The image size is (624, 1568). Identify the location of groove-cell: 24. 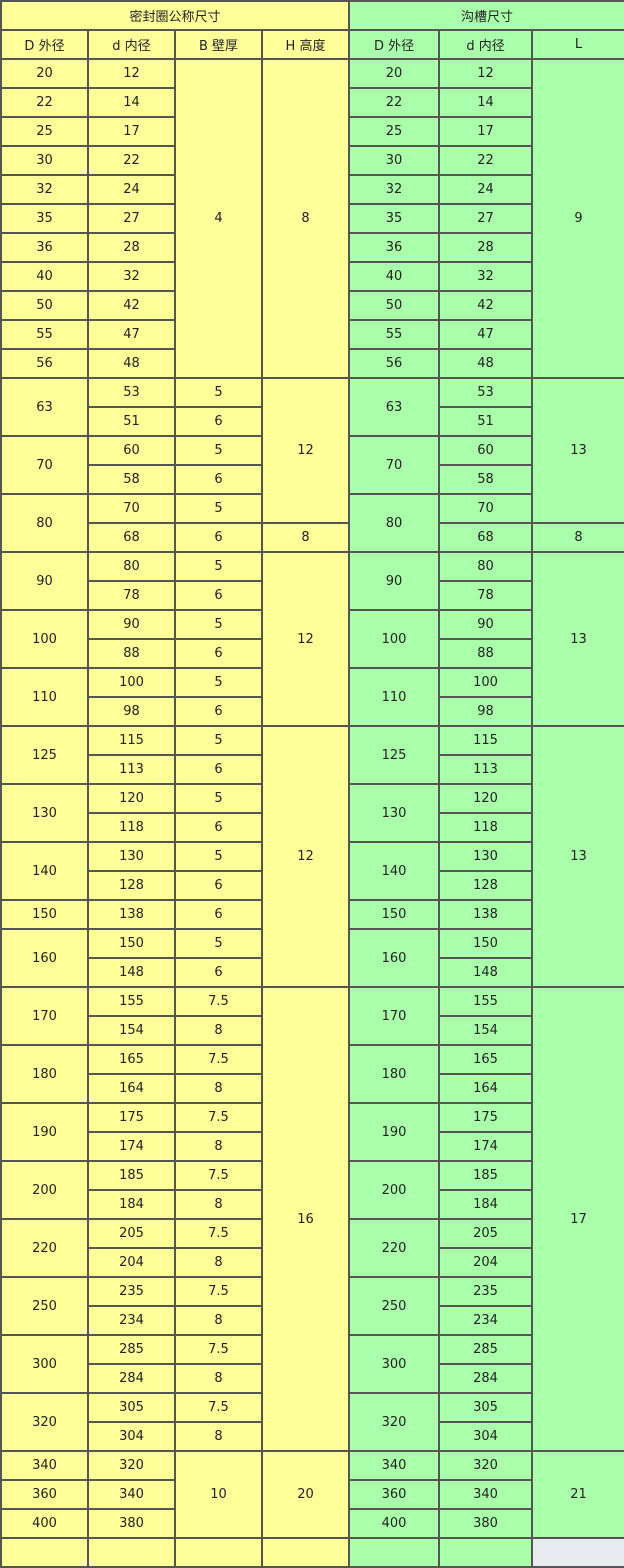
(486, 189).